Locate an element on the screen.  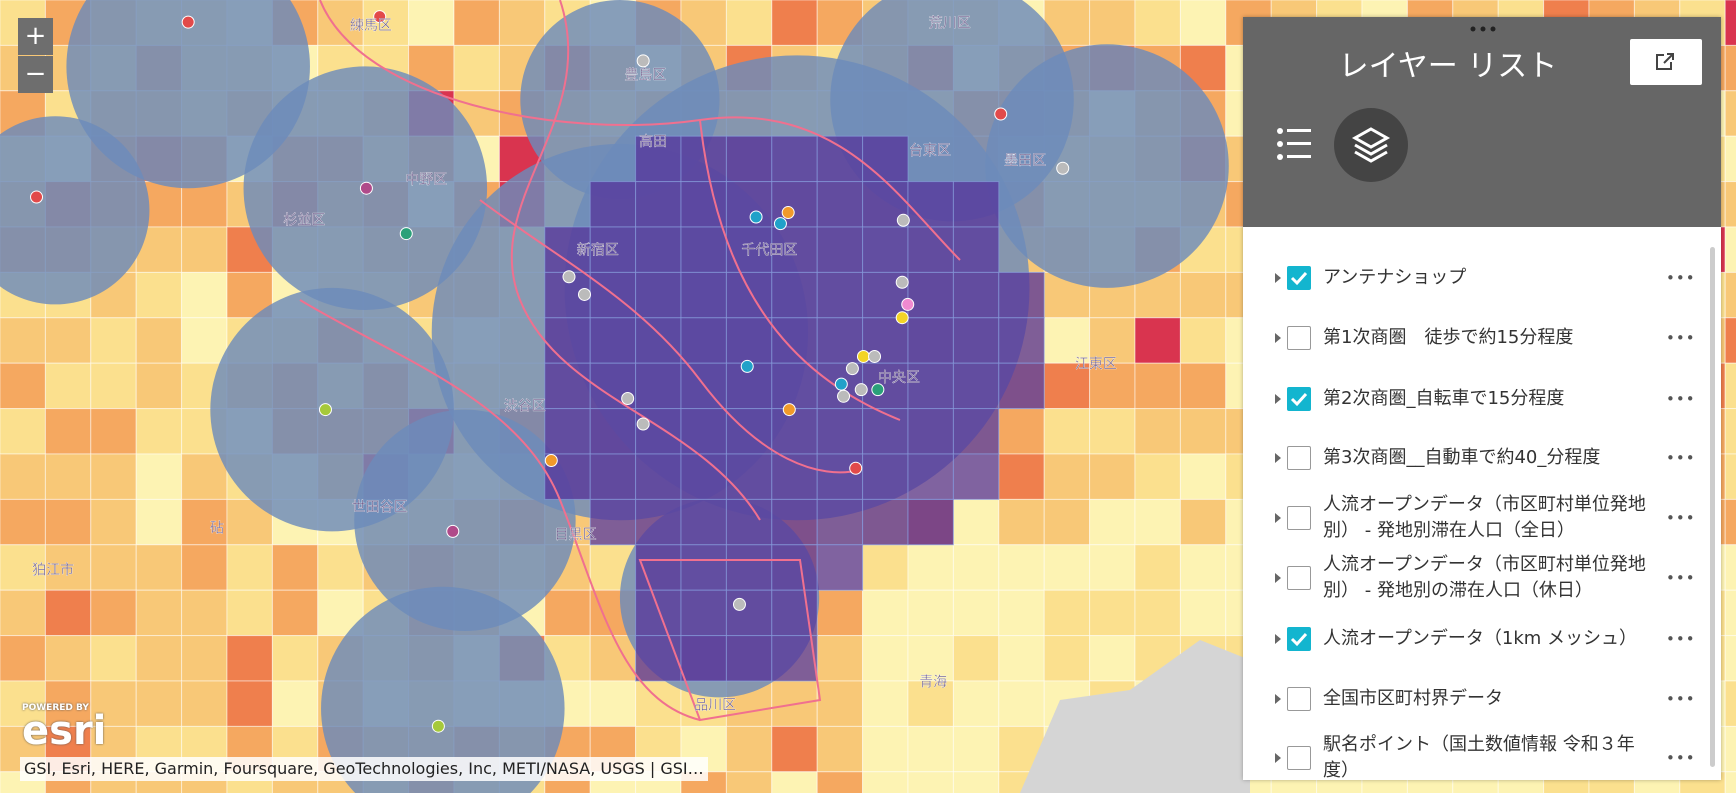
drag-handle is located at coordinates (1483, 29).